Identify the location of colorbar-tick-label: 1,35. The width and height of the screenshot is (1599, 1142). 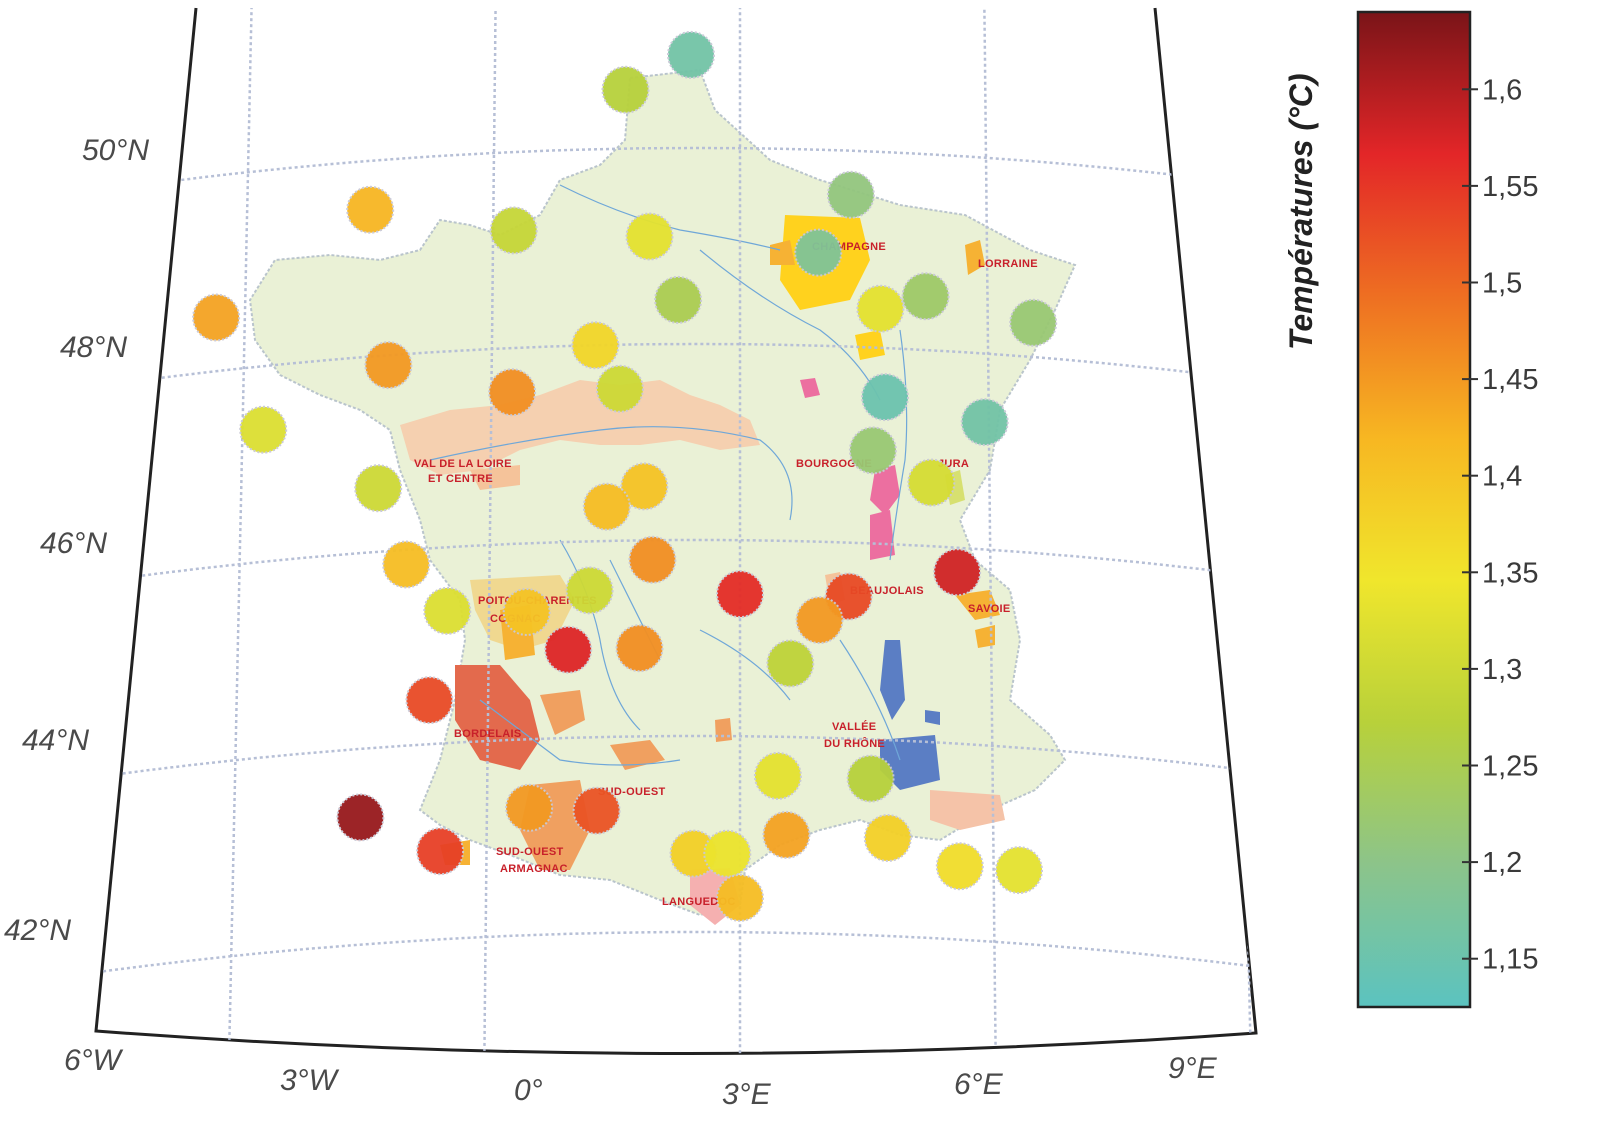
(1510, 573).